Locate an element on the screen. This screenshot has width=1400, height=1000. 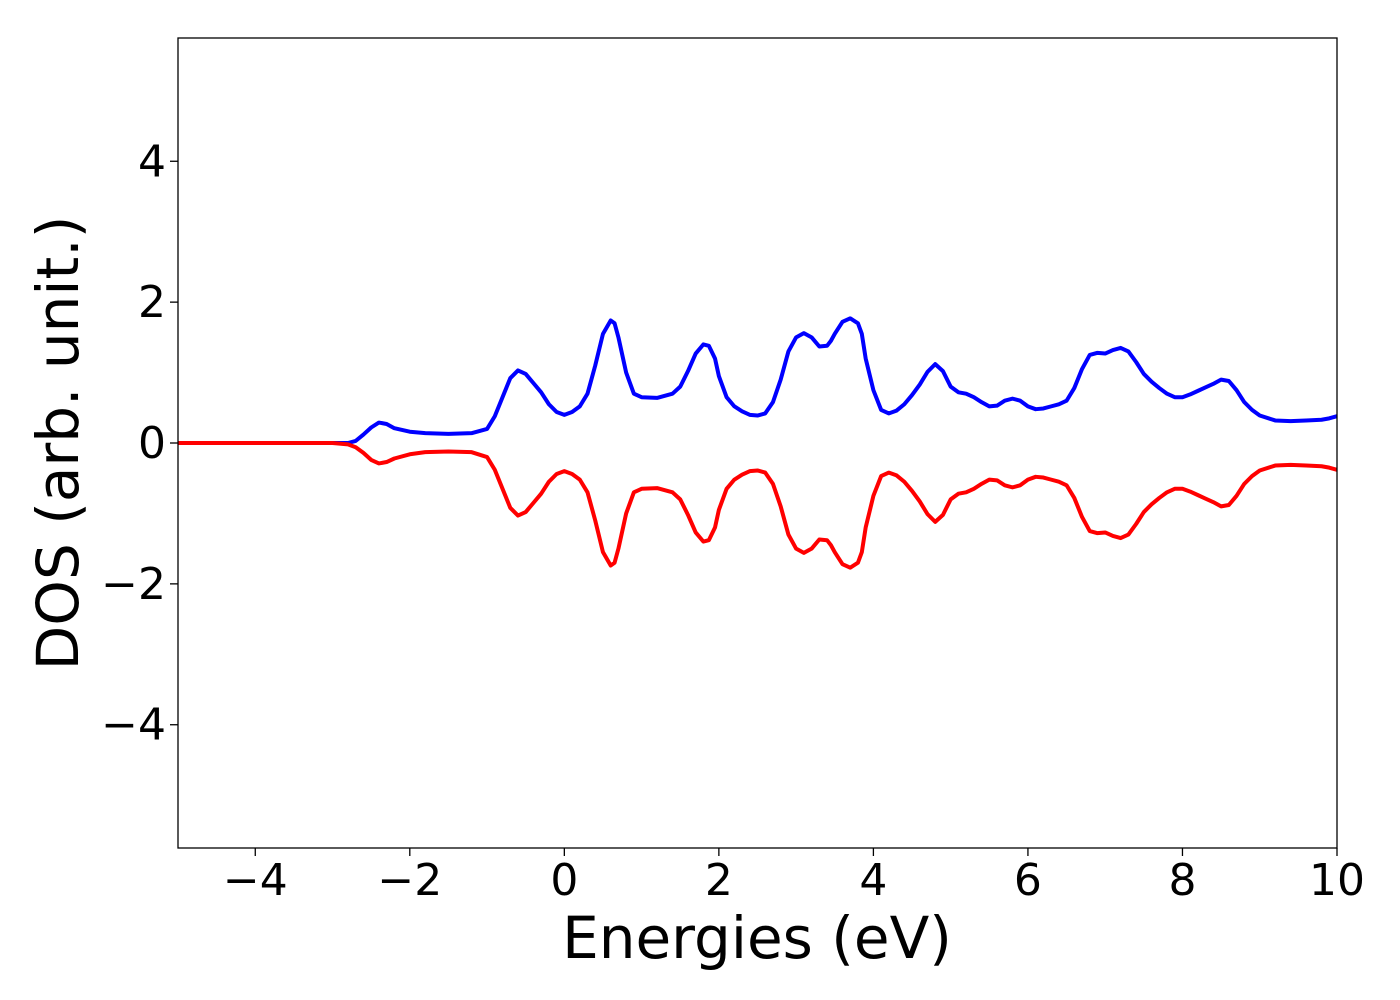
y-axis-ticks: −4 −2 0 2 4 is located at coordinates (139, 443).